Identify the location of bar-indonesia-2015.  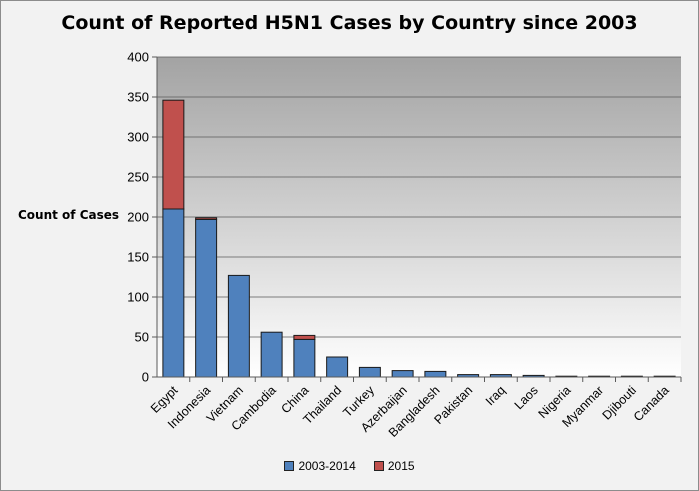
(206, 218).